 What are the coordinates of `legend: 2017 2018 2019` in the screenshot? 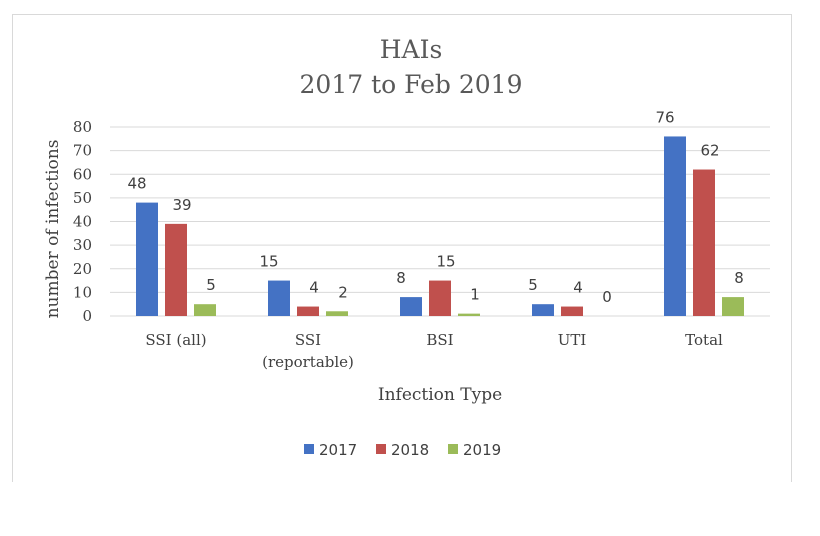 It's located at (402, 450).